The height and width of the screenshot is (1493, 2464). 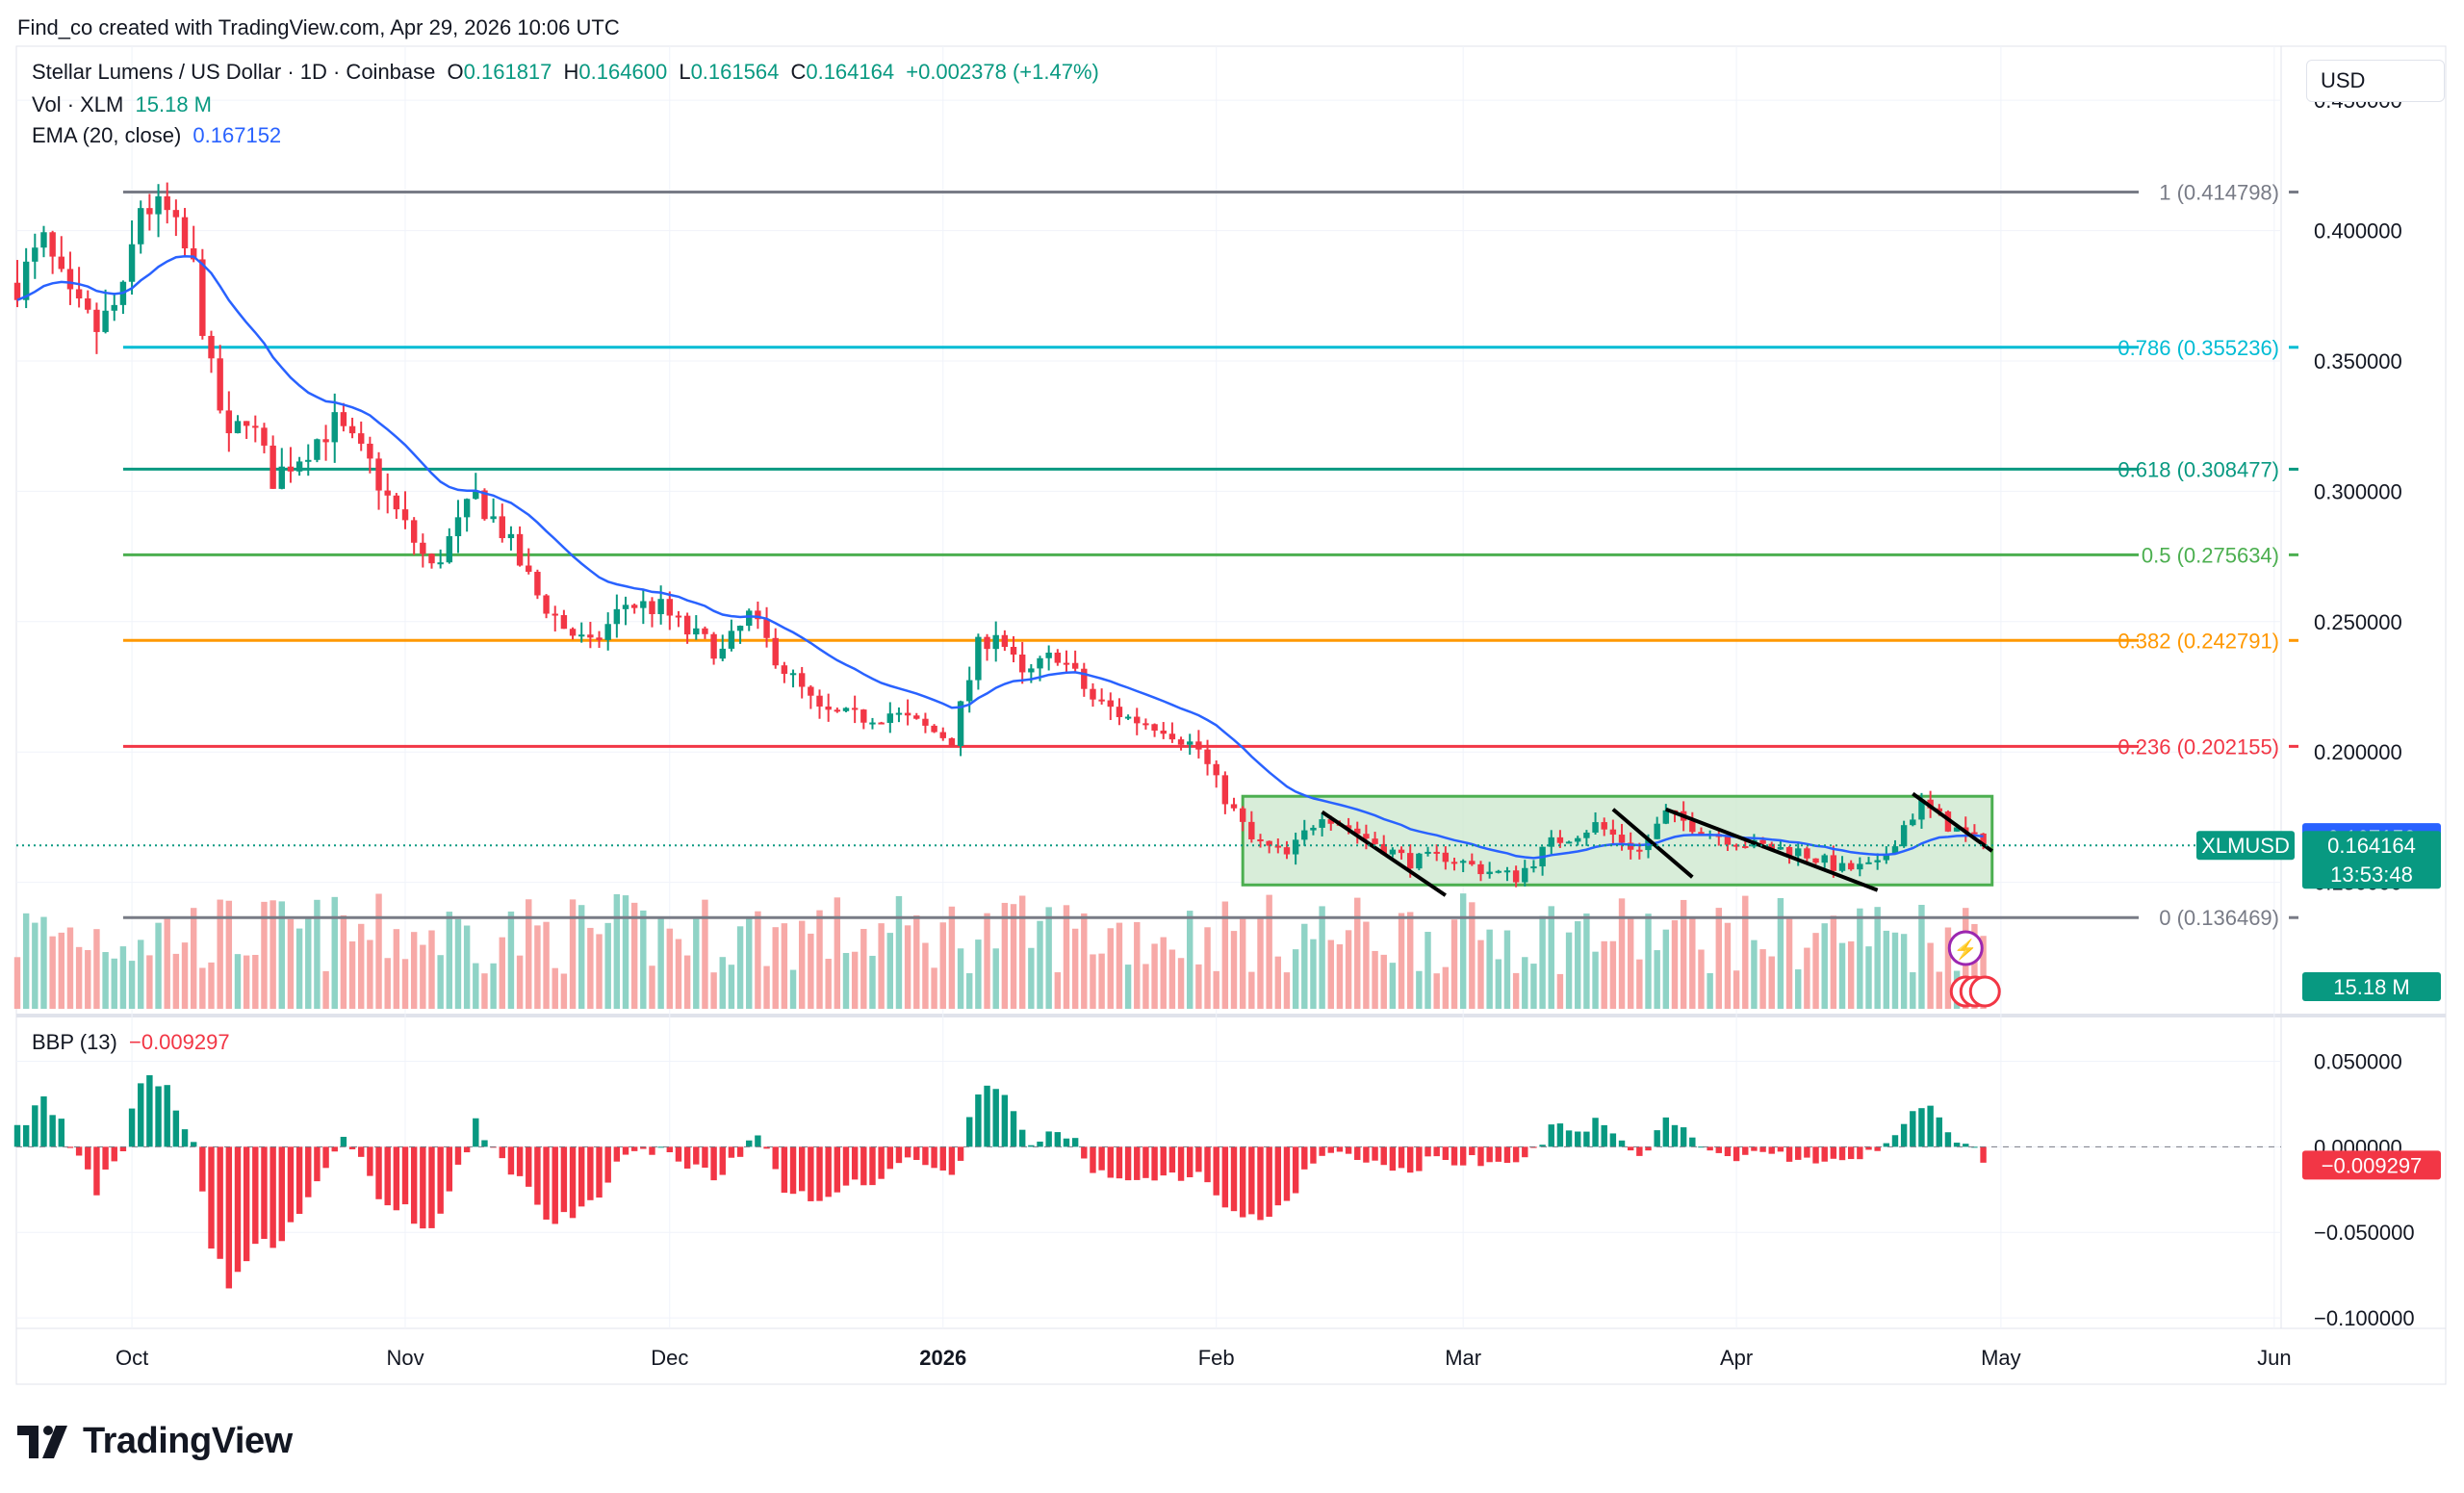 What do you see at coordinates (2375, 81) in the screenshot?
I see `currency-button: USD` at bounding box center [2375, 81].